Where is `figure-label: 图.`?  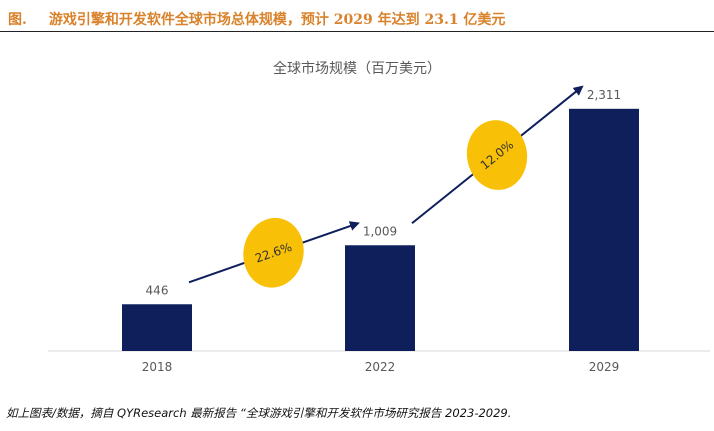 figure-label: 图. is located at coordinates (17, 20).